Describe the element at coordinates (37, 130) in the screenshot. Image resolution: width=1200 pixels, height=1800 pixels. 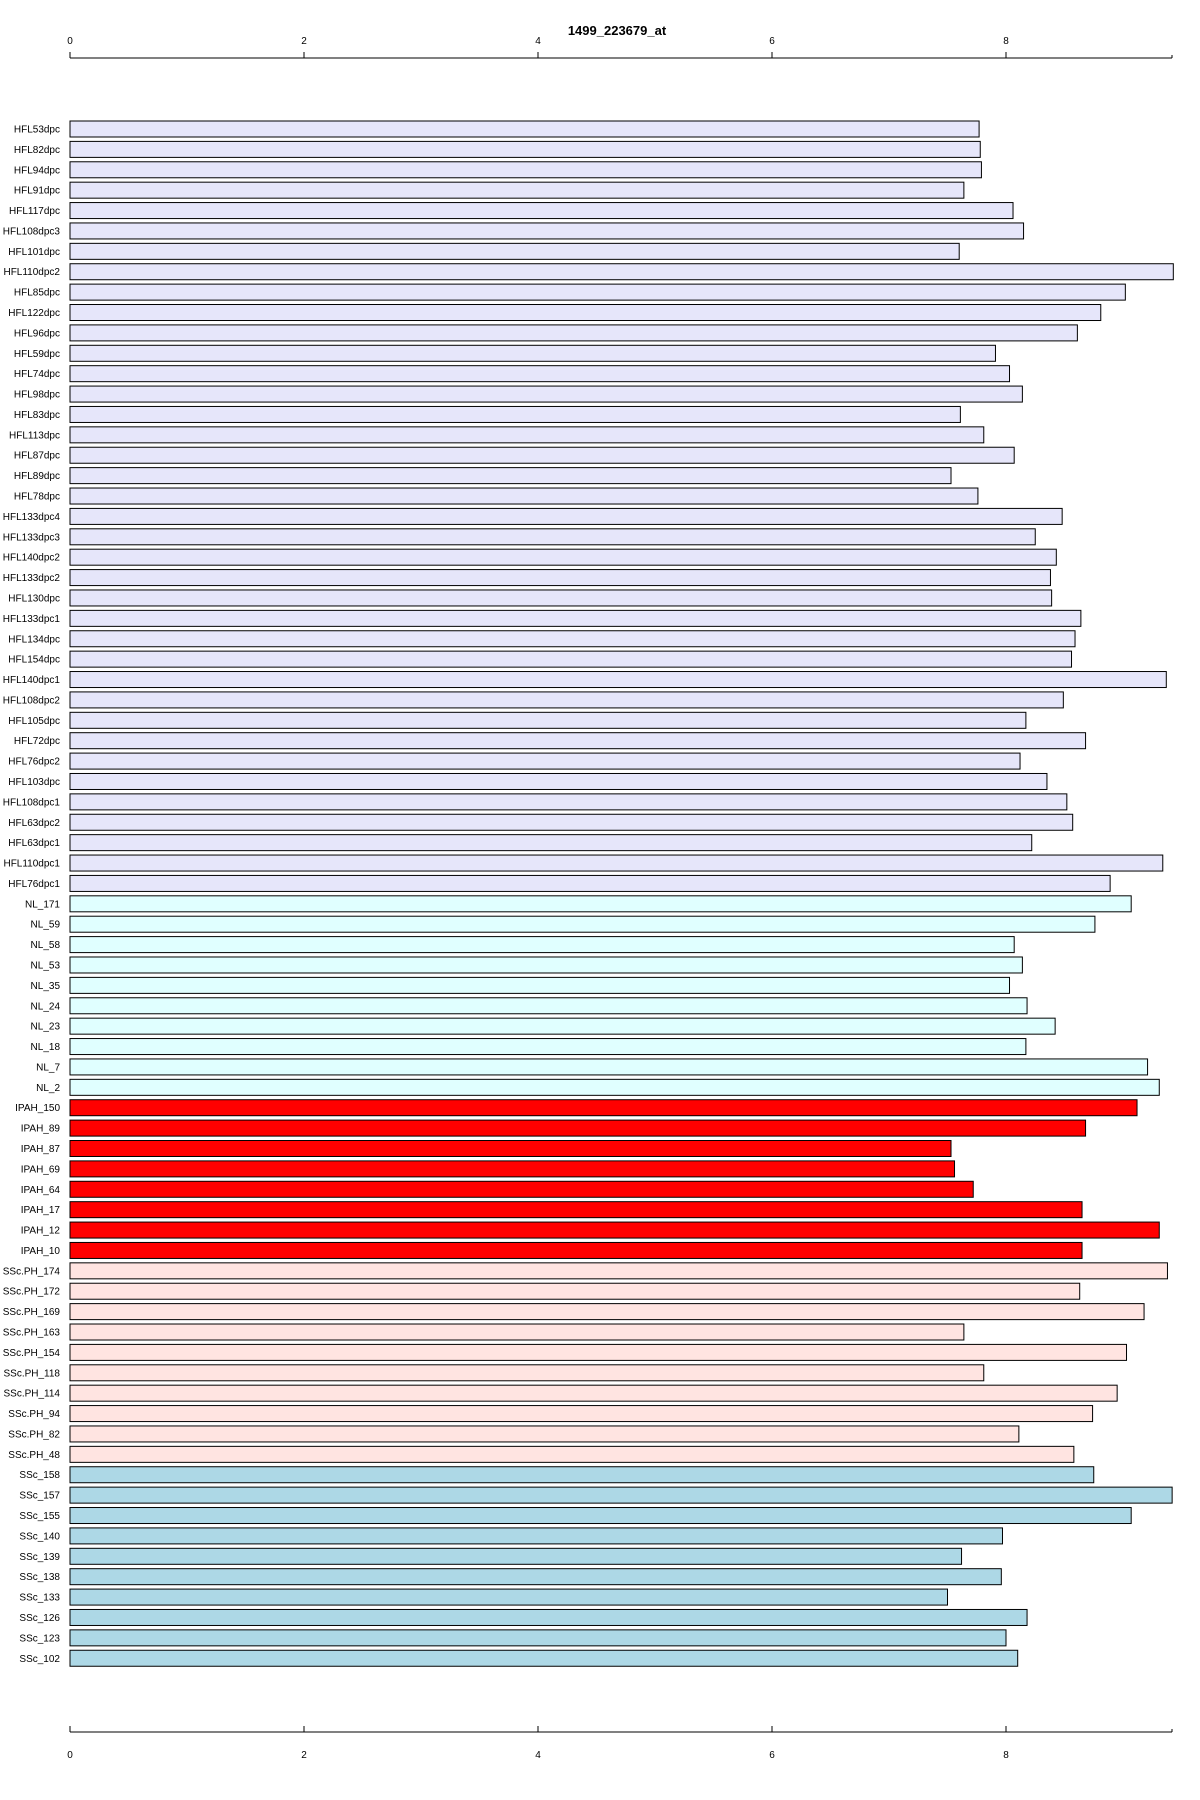
I see `category-label: HFL53dpc` at that location.